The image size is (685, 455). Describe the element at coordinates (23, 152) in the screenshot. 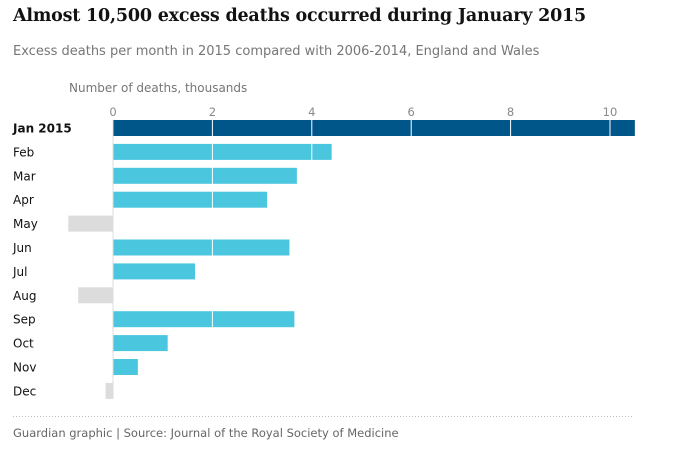

I see `category-label: Feb` at that location.